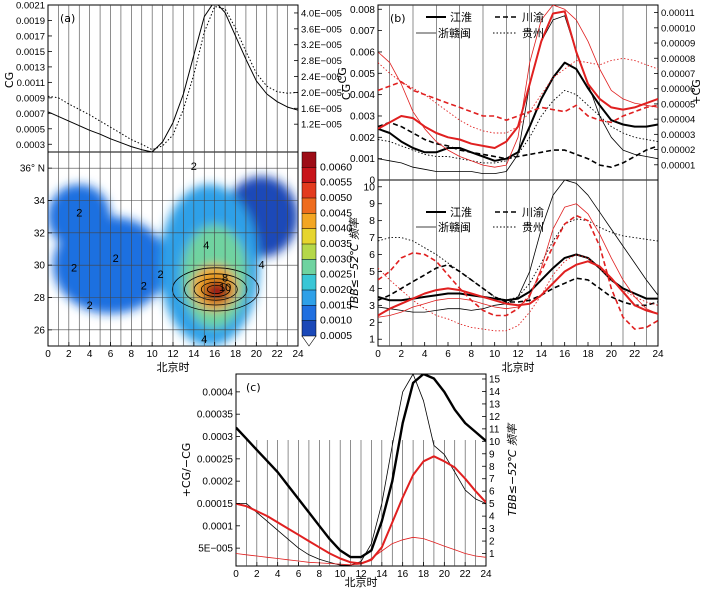 The image size is (708, 589). I want to click on contour-label-11: 2, so click(160, 275).